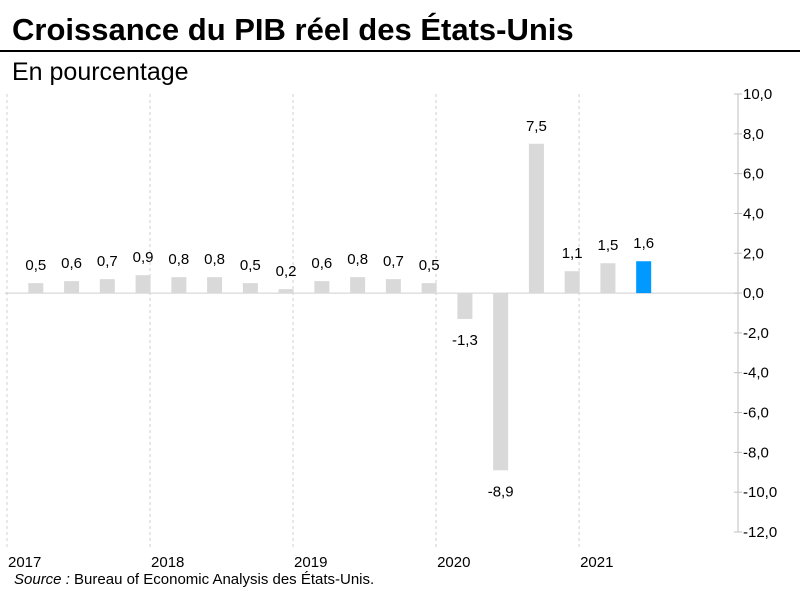 Image resolution: width=800 pixels, height=600 pixels. Describe the element at coordinates (753, 134) in the screenshot. I see `y-tick-label: 8,0` at that location.